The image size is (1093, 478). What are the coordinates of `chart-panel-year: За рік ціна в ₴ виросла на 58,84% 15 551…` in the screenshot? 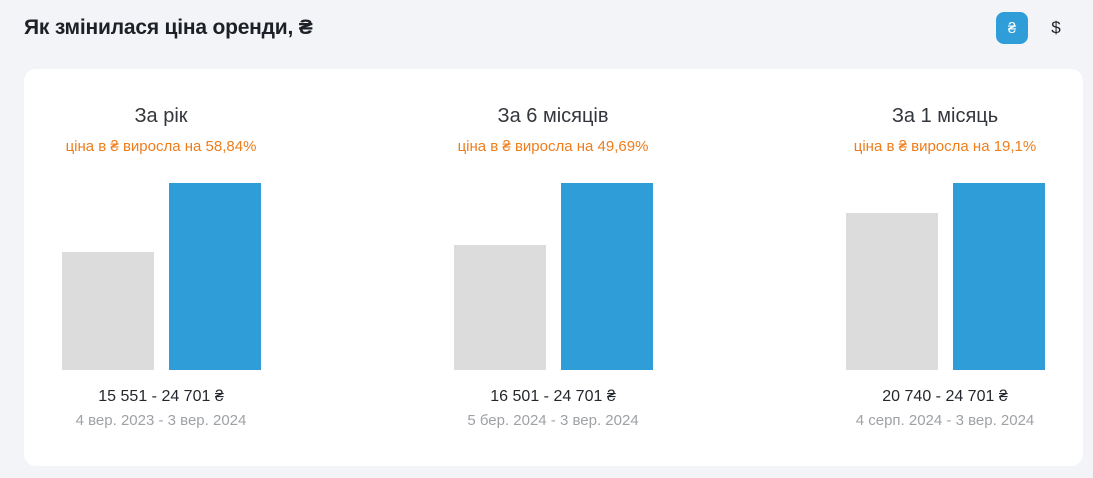 It's located at (161, 284).